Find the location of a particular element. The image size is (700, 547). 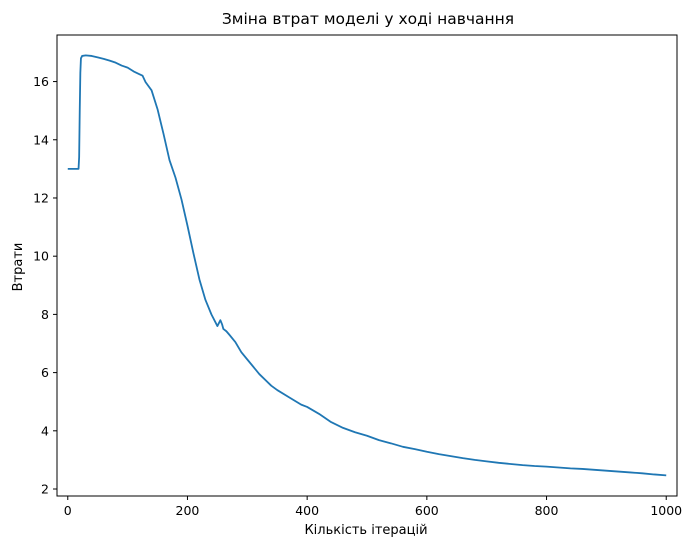

x-axis-label: Кількість ітерацій is located at coordinates (365, 530).